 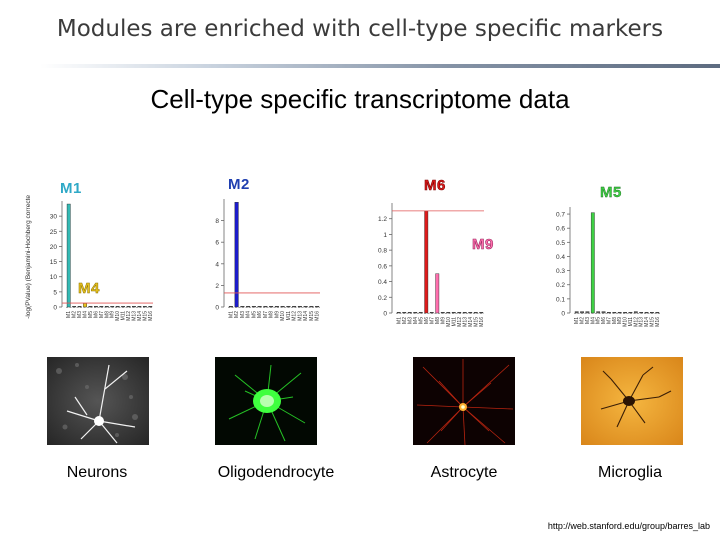 What do you see at coordinates (68, 255) in the screenshot?
I see `bar-m1` at bounding box center [68, 255].